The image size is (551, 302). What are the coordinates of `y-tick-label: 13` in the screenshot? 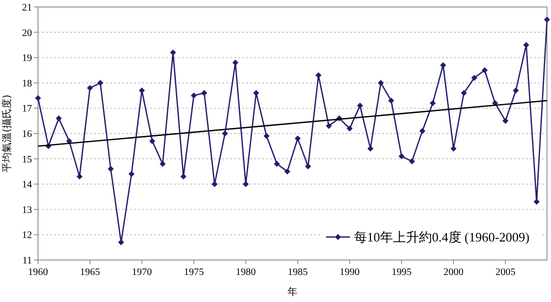 It's located at (27, 210).